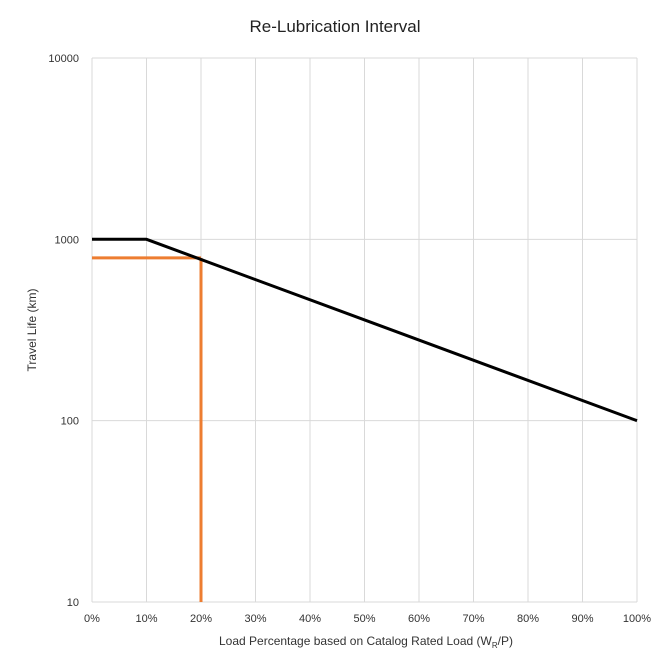 The width and height of the screenshot is (671, 671). Describe the element at coordinates (73, 603) in the screenshot. I see `y-tick-label: 10` at that location.